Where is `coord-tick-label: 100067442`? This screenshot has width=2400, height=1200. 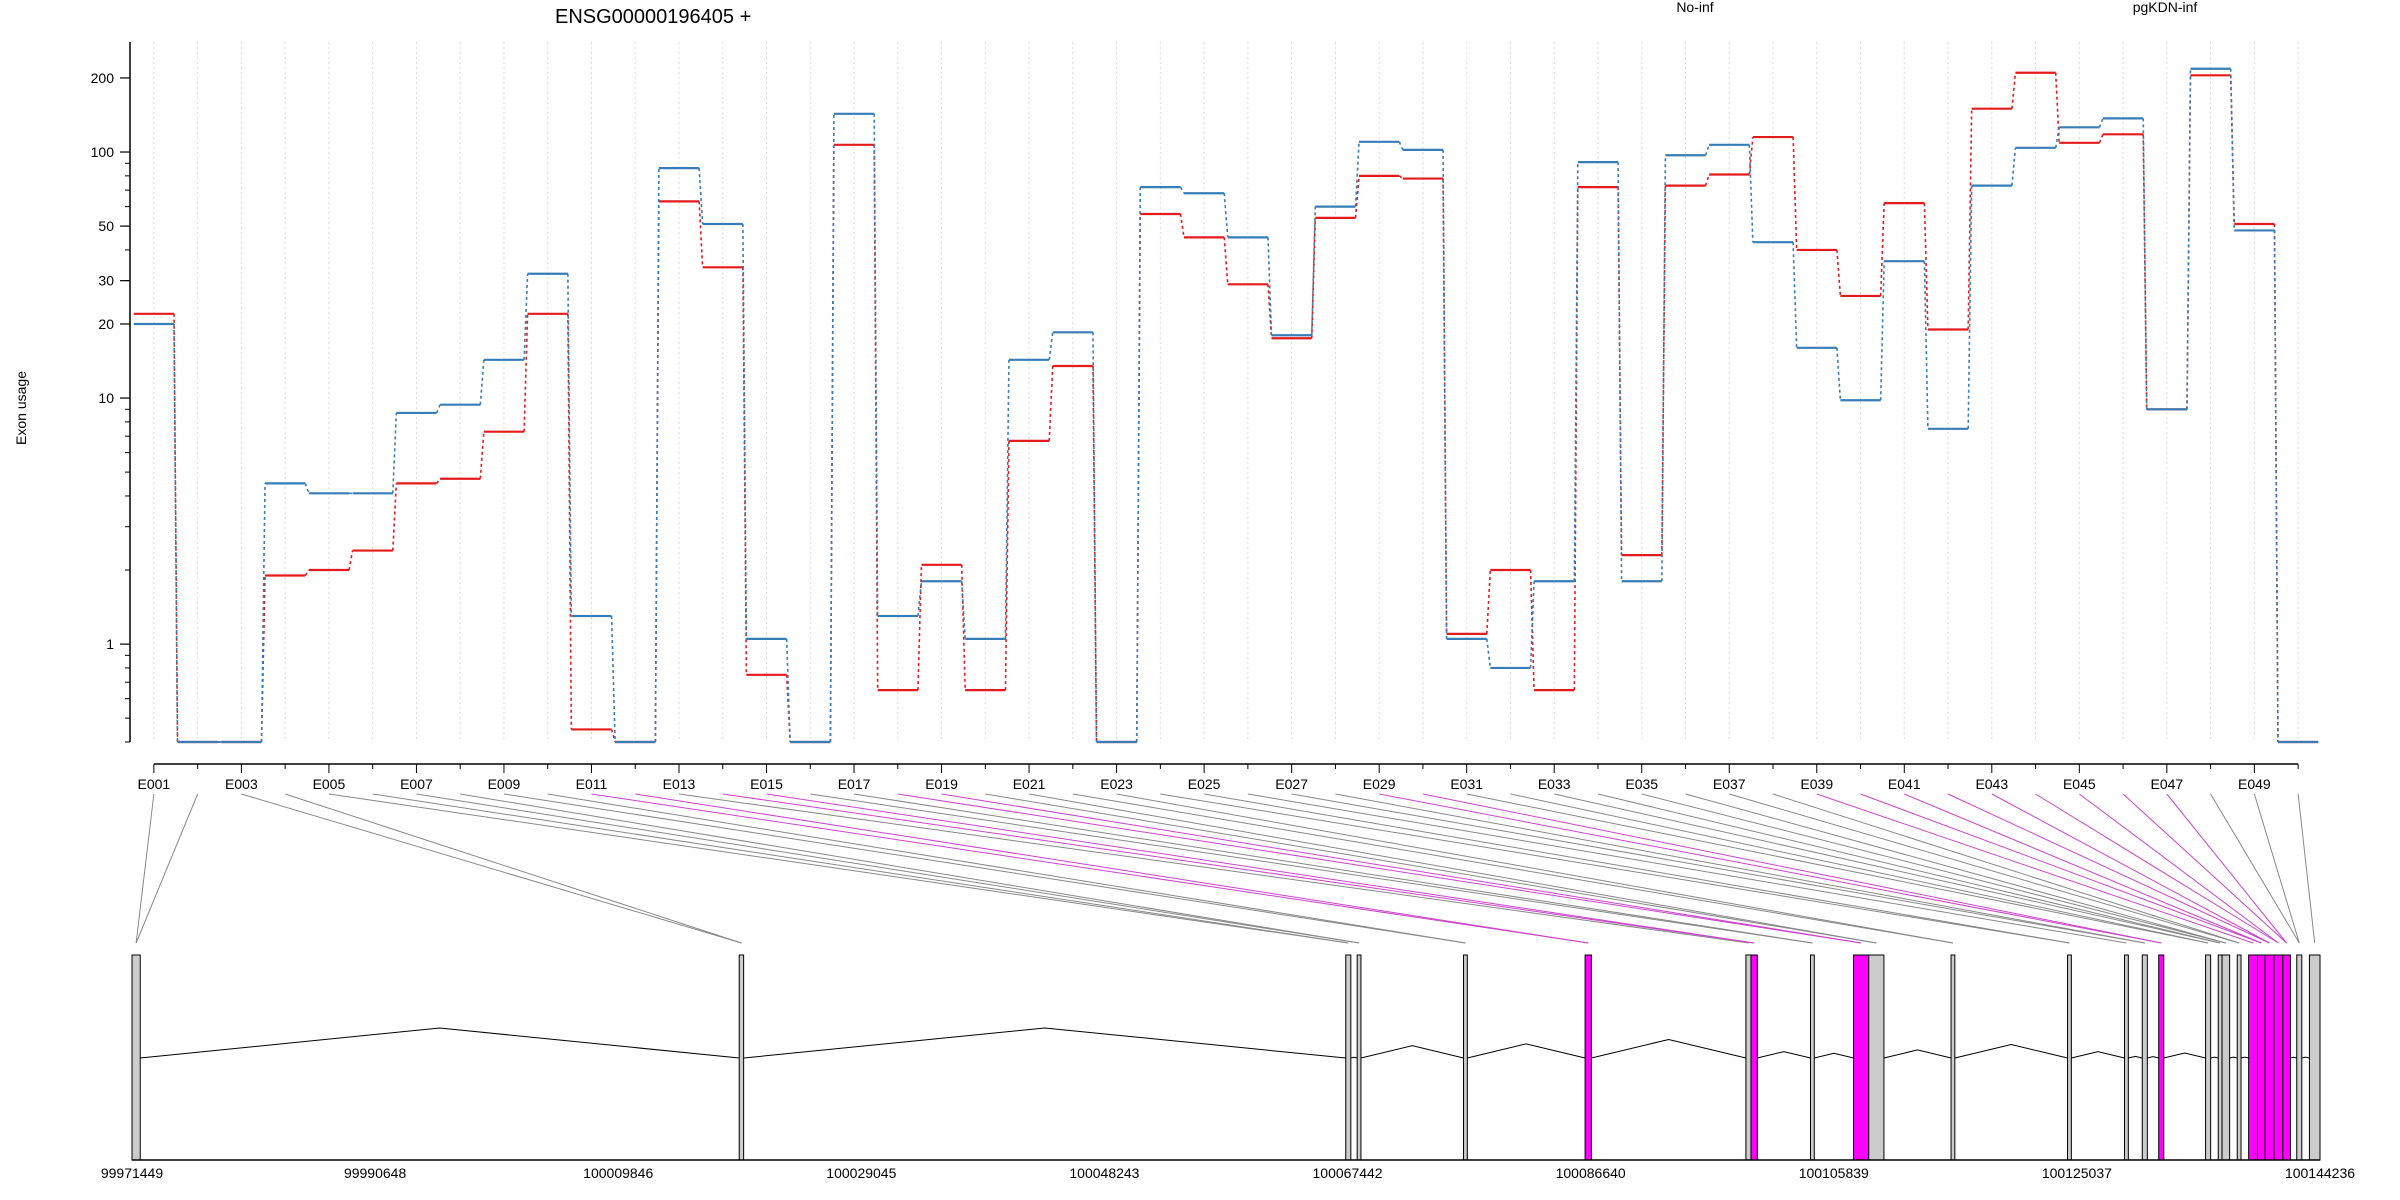
coord-tick-label: 100067442 is located at coordinates (1348, 1173).